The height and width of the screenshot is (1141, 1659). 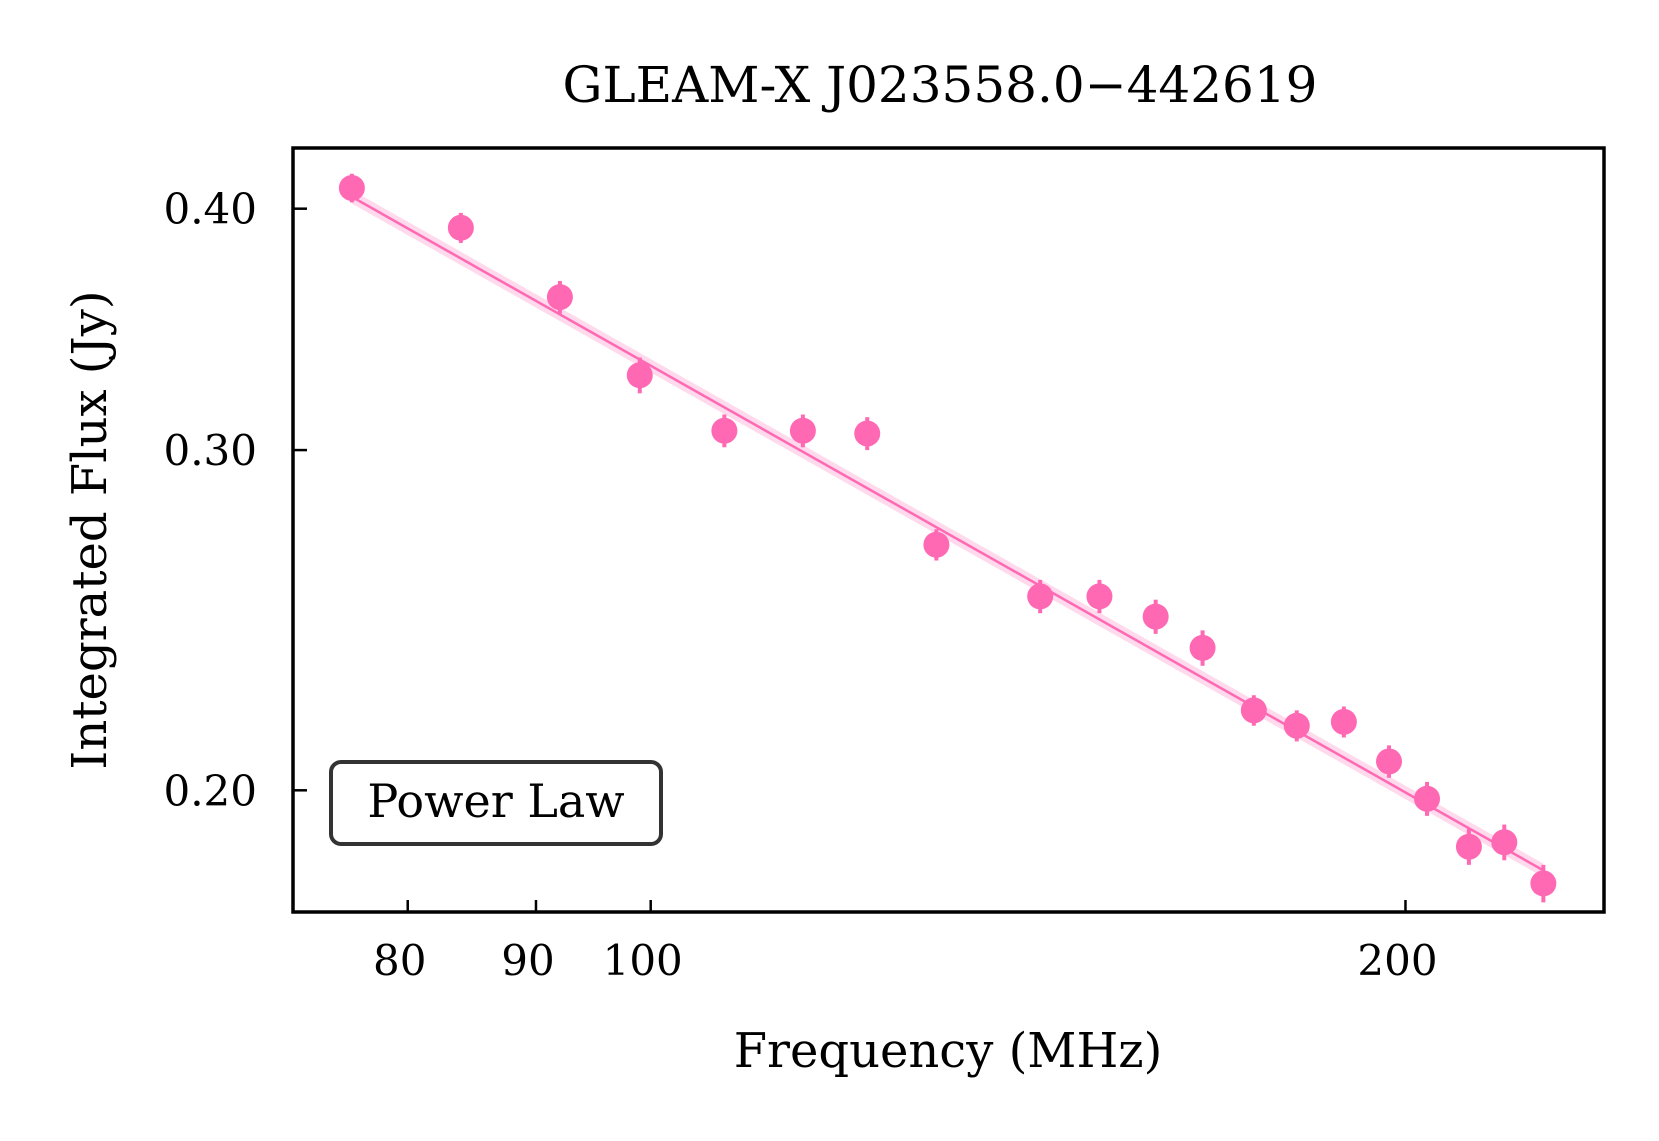 I want to click on y-tick-label: 0.20, so click(x=210, y=790).